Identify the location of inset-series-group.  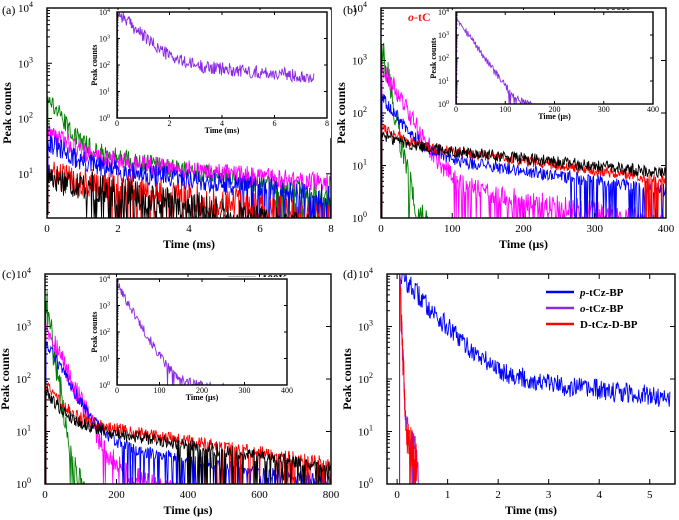
(554, 60).